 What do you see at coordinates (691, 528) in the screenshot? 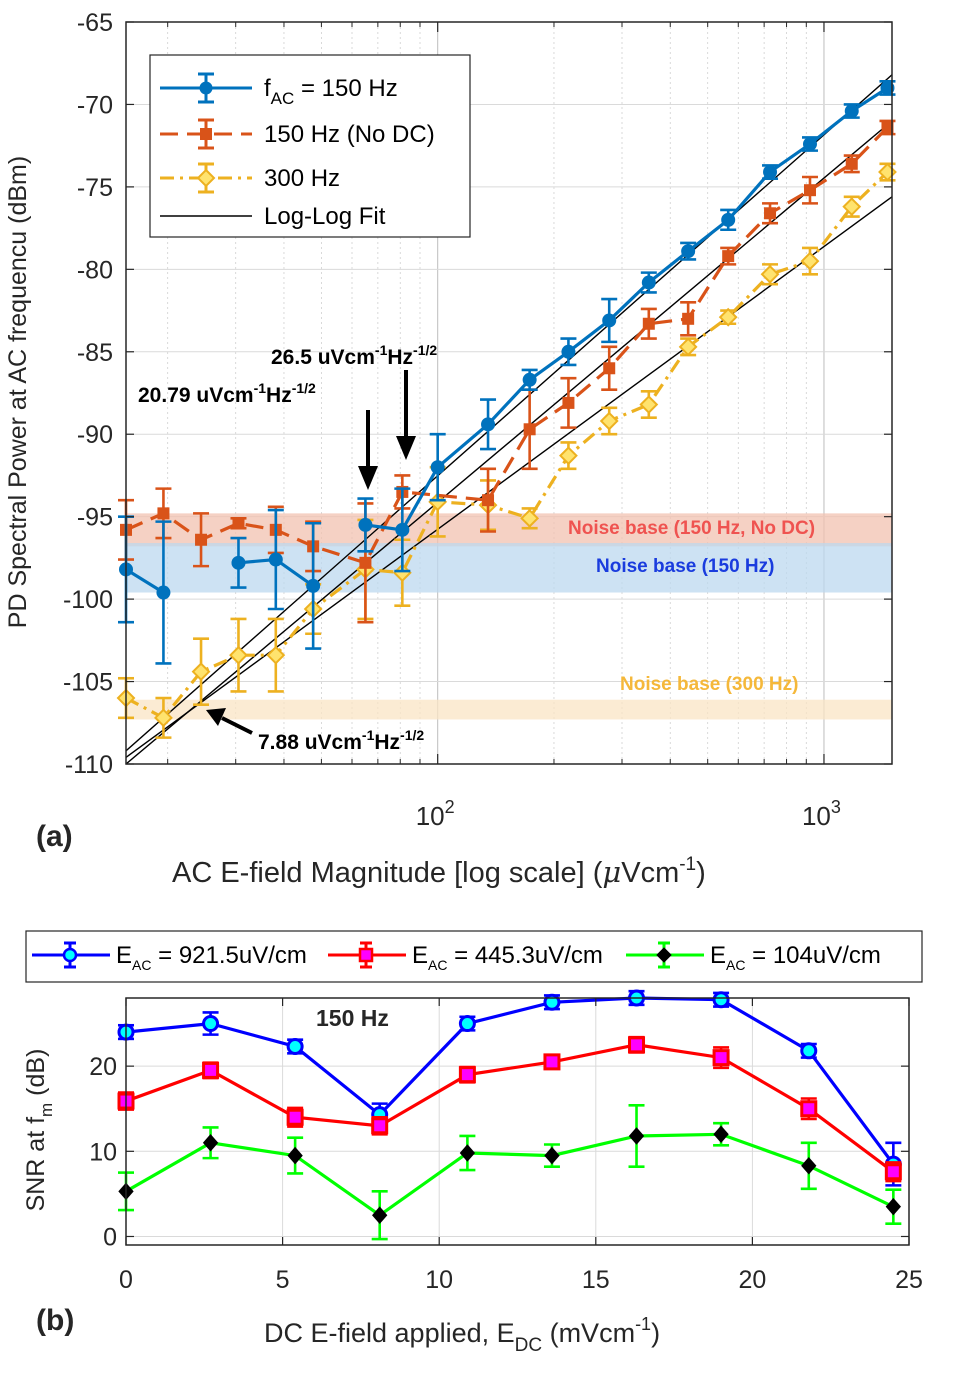
I see `noise-label-150-nodc: Noise base (150 Hz, No DC)` at bounding box center [691, 528].